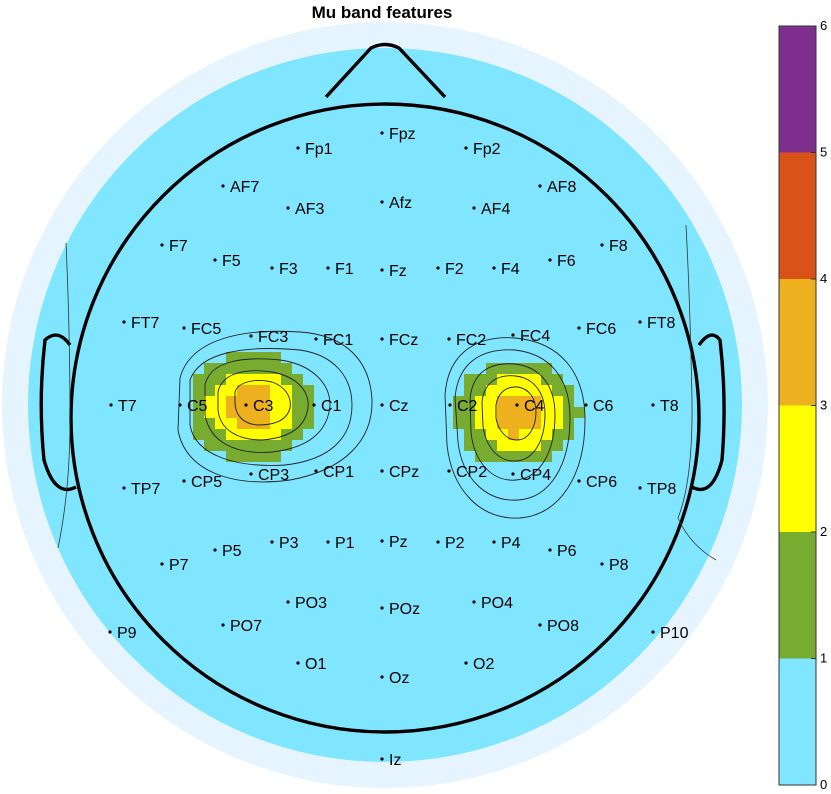 The height and width of the screenshot is (794, 831). What do you see at coordinates (179, 565) in the screenshot?
I see `electrode-label: P7` at bounding box center [179, 565].